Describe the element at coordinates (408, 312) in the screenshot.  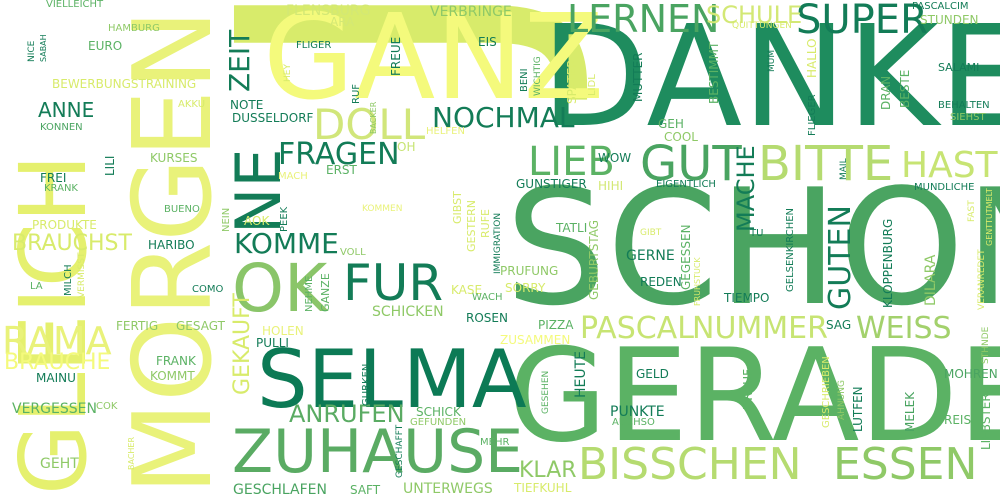
I see `word-schicken: SCHICKEN` at that location.